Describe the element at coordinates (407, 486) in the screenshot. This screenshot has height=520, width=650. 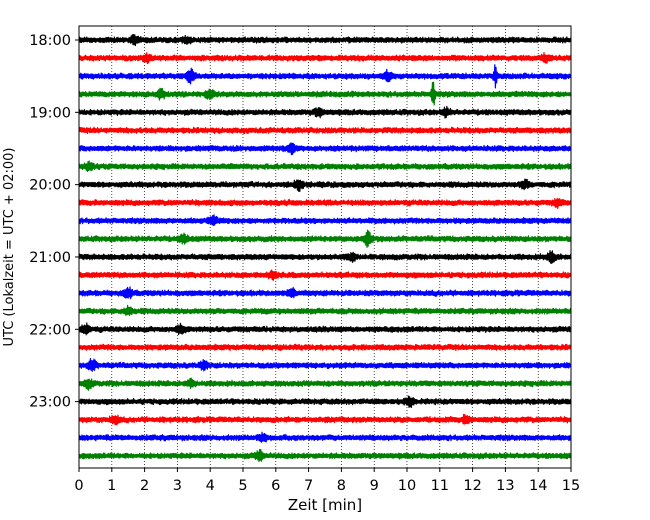
I see `x-tick-label: 10` at that location.